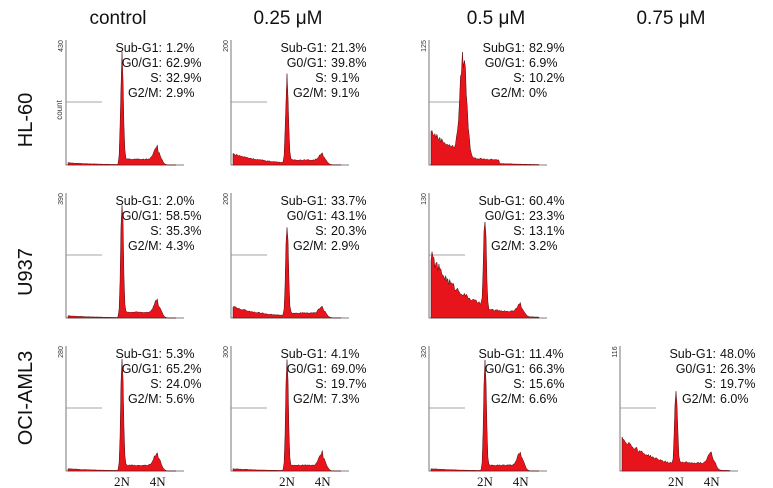  What do you see at coordinates (183, 384) in the screenshot?
I see `phase-value: 24.0%` at bounding box center [183, 384].